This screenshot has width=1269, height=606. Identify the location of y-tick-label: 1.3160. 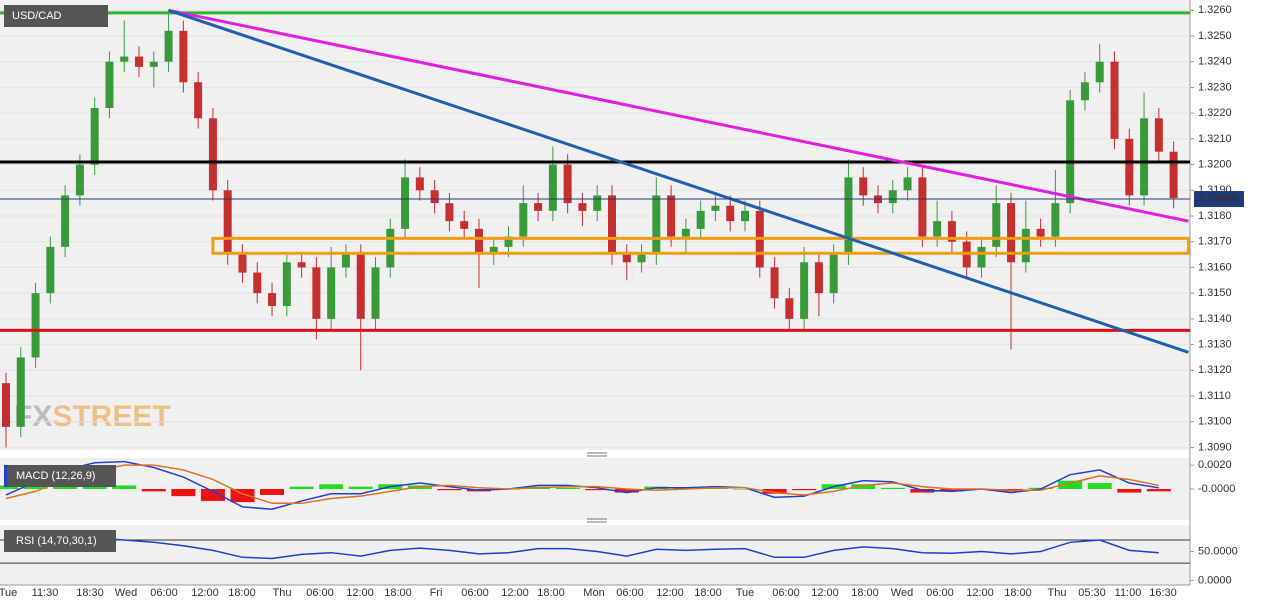
(1215, 267).